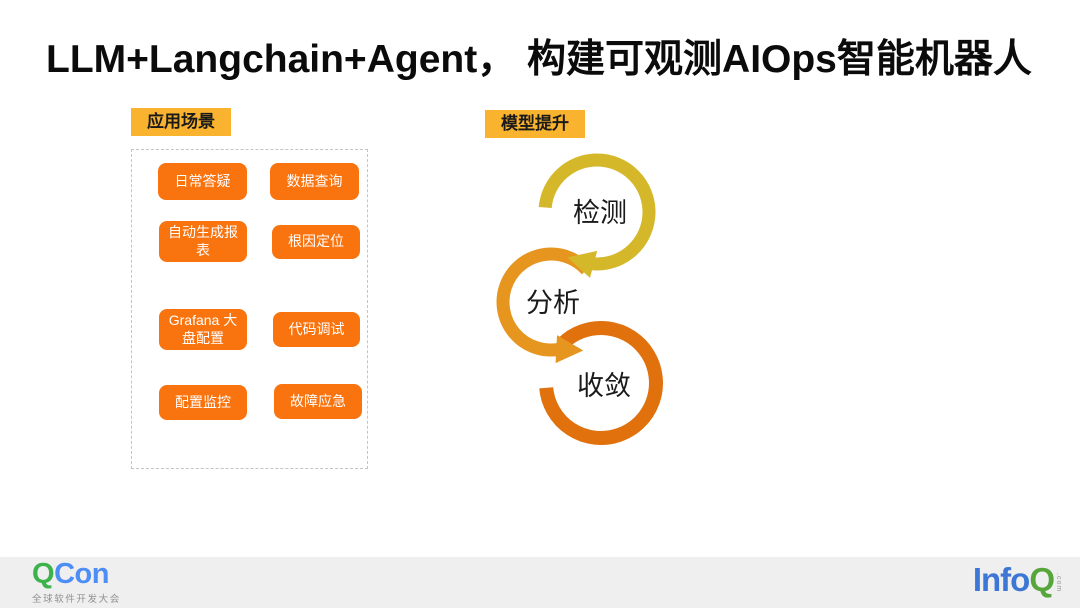 This screenshot has height=608, width=1080. I want to click on scenario-button-config-monitor: 配置监控, so click(203, 402).